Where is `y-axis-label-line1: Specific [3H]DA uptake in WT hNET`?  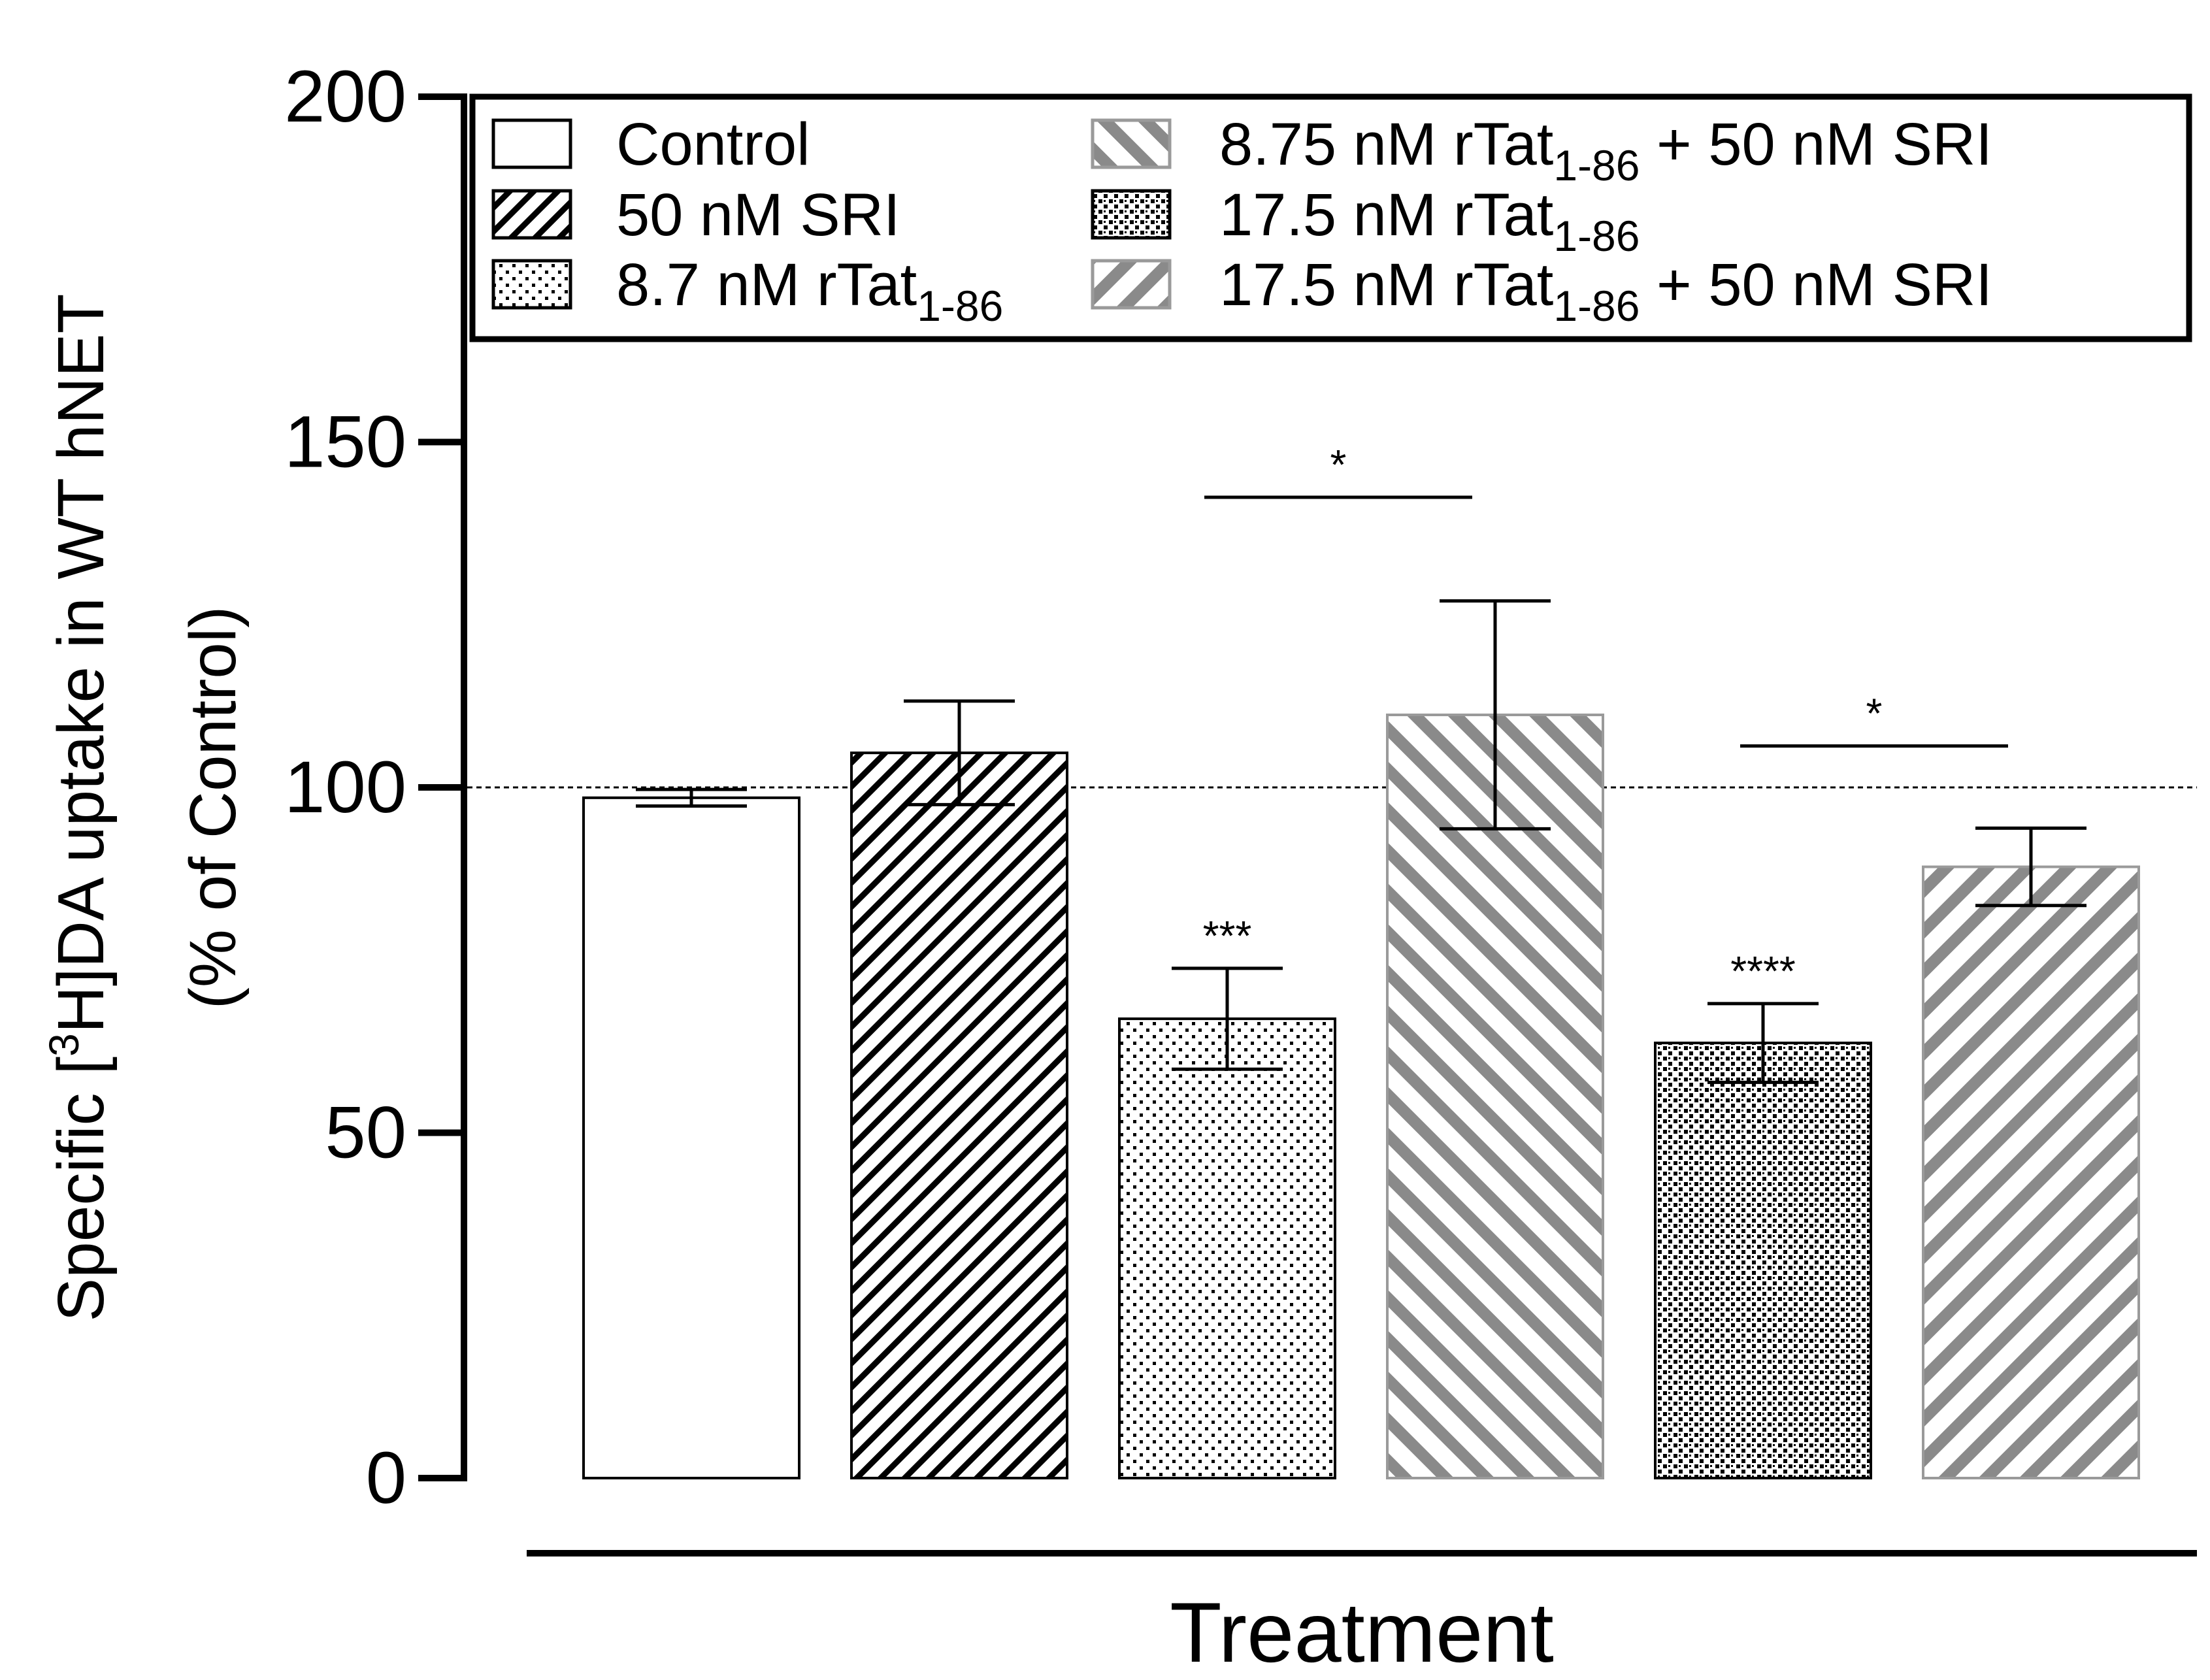 y-axis-label-line1: Specific [3H]DA uptake in WT hNET is located at coordinates (79, 807).